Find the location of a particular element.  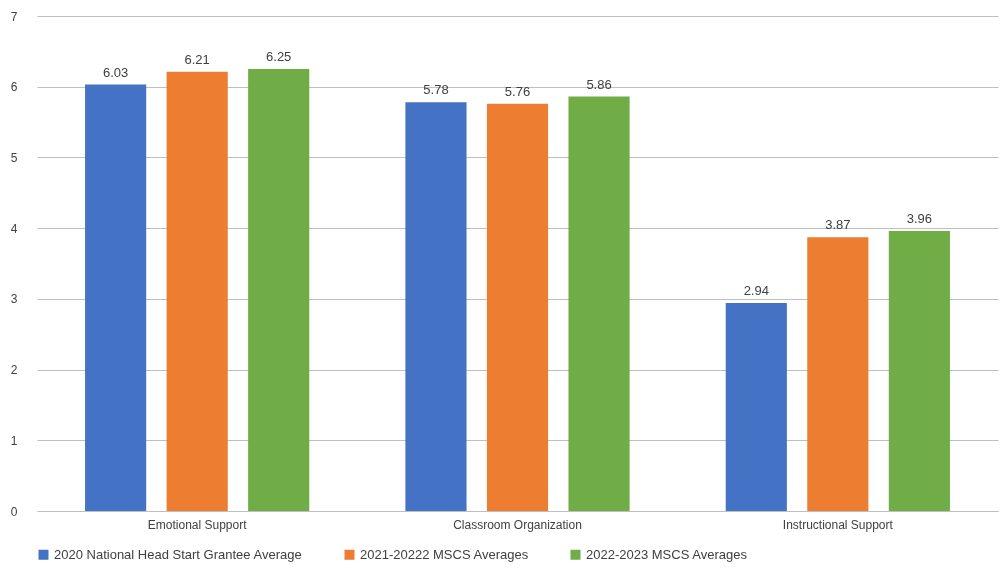

data-label: 5.76 is located at coordinates (517, 91).